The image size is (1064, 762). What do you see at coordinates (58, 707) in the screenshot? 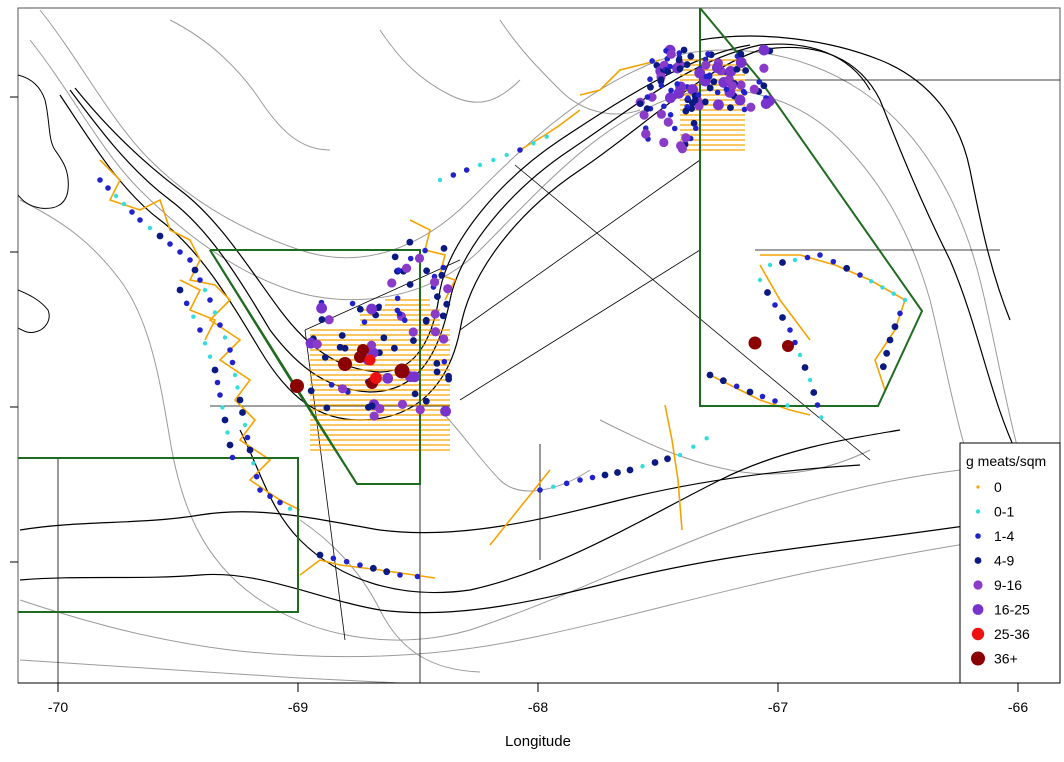
I see `x-tick-label: -70` at bounding box center [58, 707].